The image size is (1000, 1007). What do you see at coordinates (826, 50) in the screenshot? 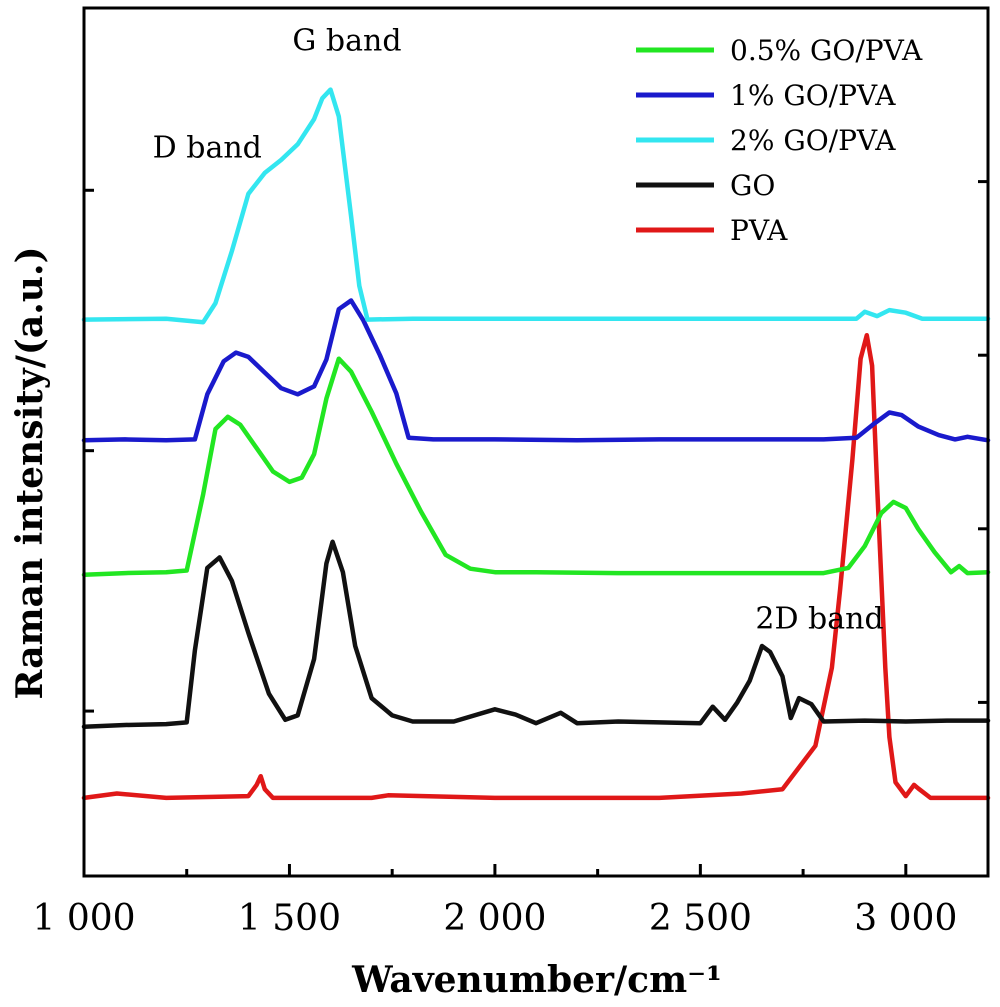
I see `legend-label: 0.5% GO/PVA` at bounding box center [826, 50].